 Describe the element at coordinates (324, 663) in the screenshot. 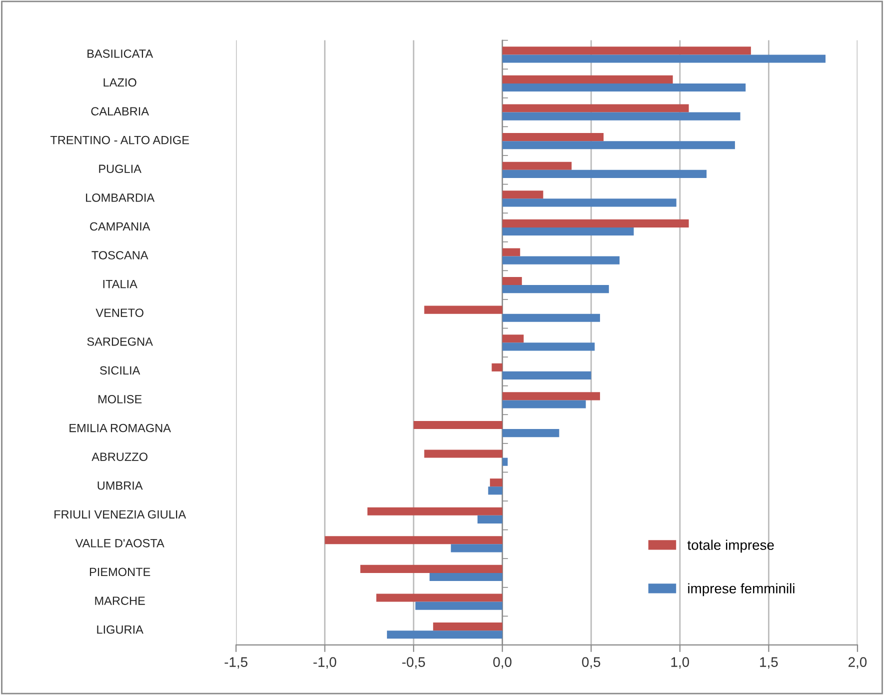

I see `x-tick-label: -1,0` at that location.